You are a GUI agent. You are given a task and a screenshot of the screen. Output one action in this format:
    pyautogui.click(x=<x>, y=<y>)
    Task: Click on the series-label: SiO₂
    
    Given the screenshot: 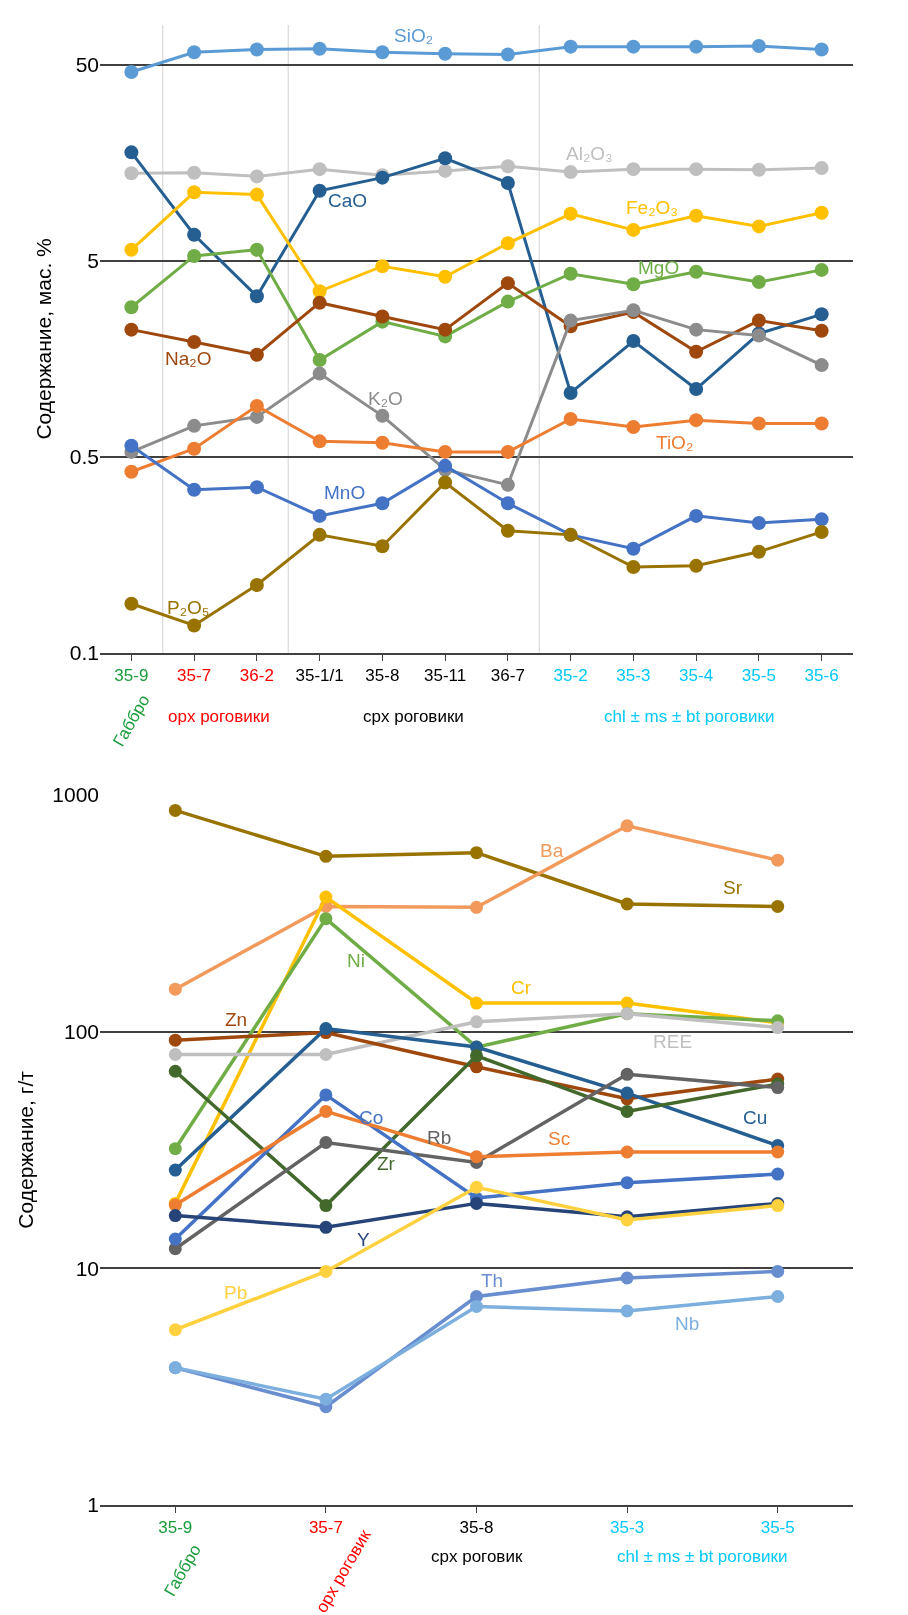 What is the action you would take?
    pyautogui.click(x=414, y=35)
    